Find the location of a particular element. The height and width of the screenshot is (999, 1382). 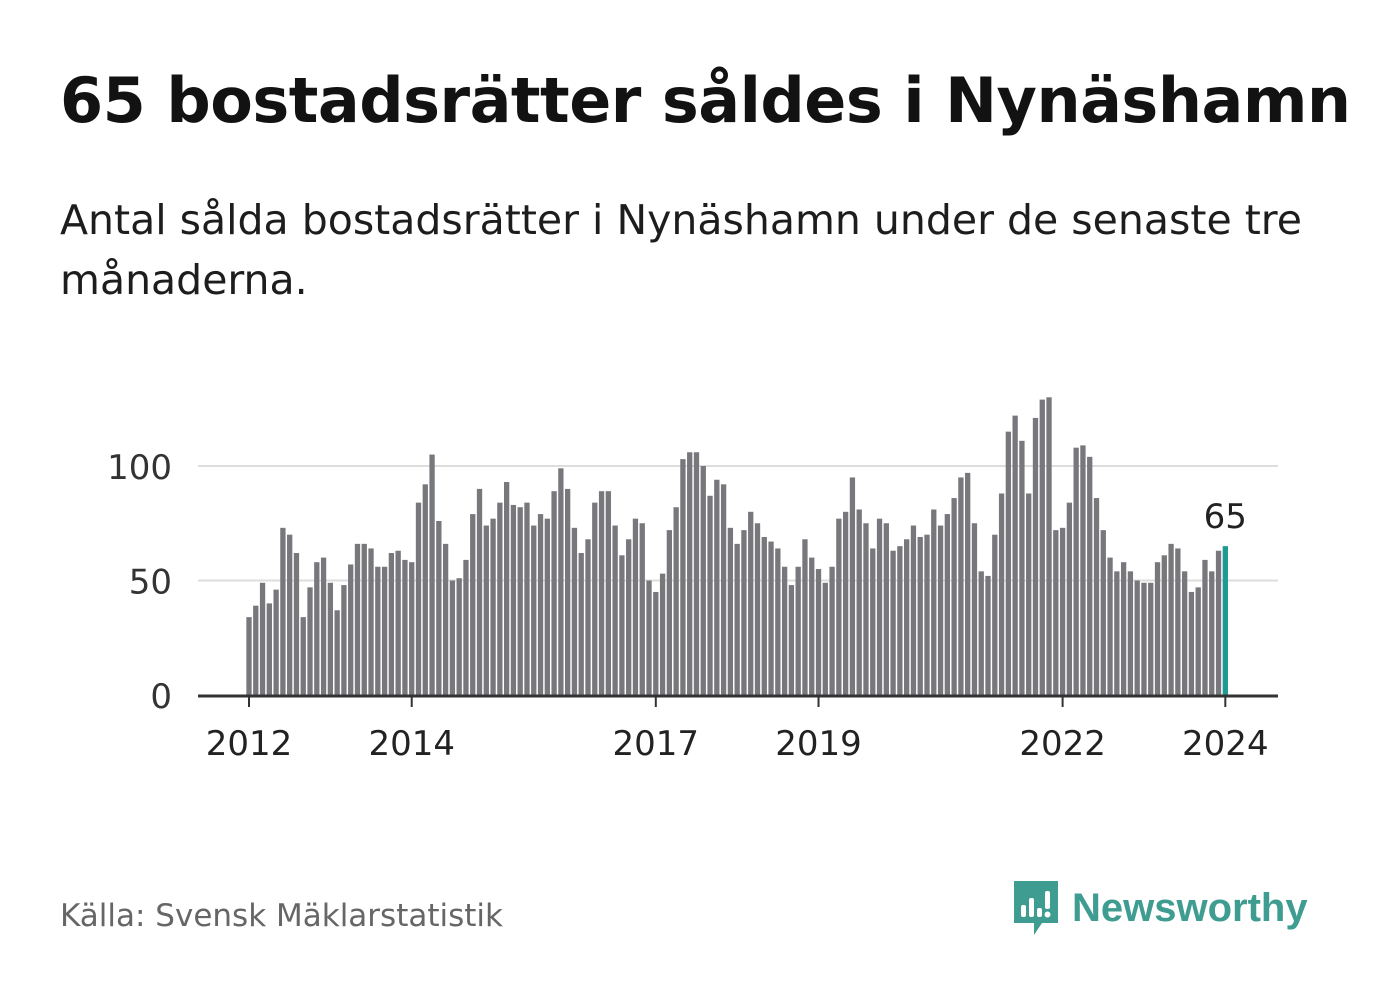

y-tick-label-0: 0 is located at coordinates (161, 697).